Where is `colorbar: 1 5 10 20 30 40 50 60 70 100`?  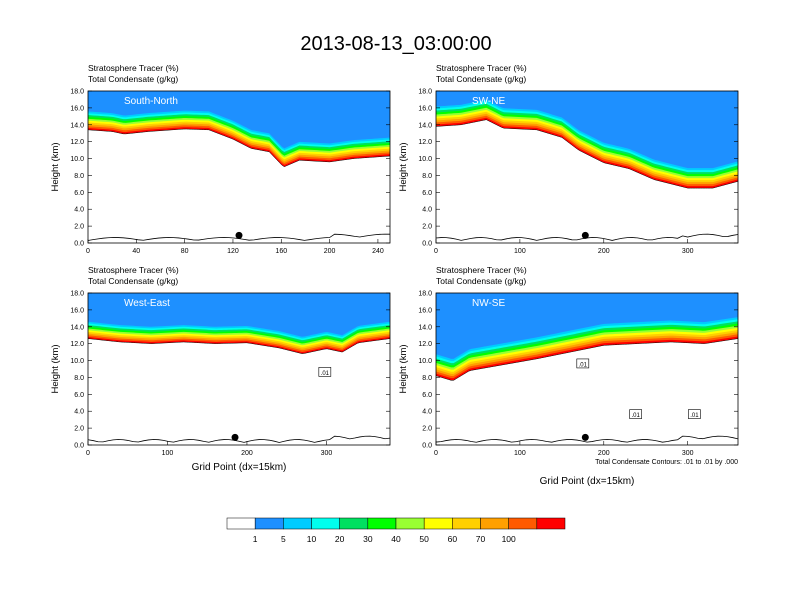 colorbar: 1 5 10 20 30 40 50 60 70 100 is located at coordinates (396, 530).